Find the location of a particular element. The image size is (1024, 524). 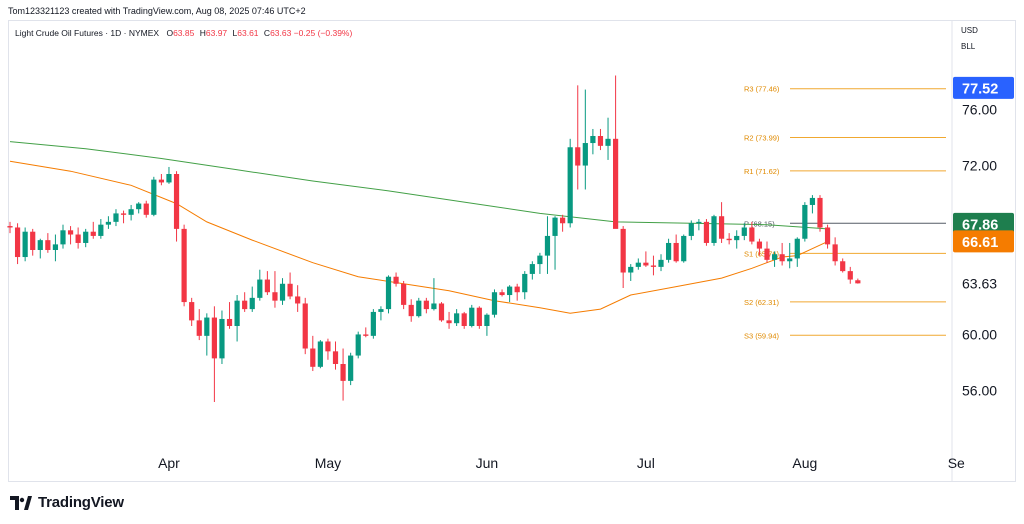

tradingview-logo: TradingView is located at coordinates (67, 502).